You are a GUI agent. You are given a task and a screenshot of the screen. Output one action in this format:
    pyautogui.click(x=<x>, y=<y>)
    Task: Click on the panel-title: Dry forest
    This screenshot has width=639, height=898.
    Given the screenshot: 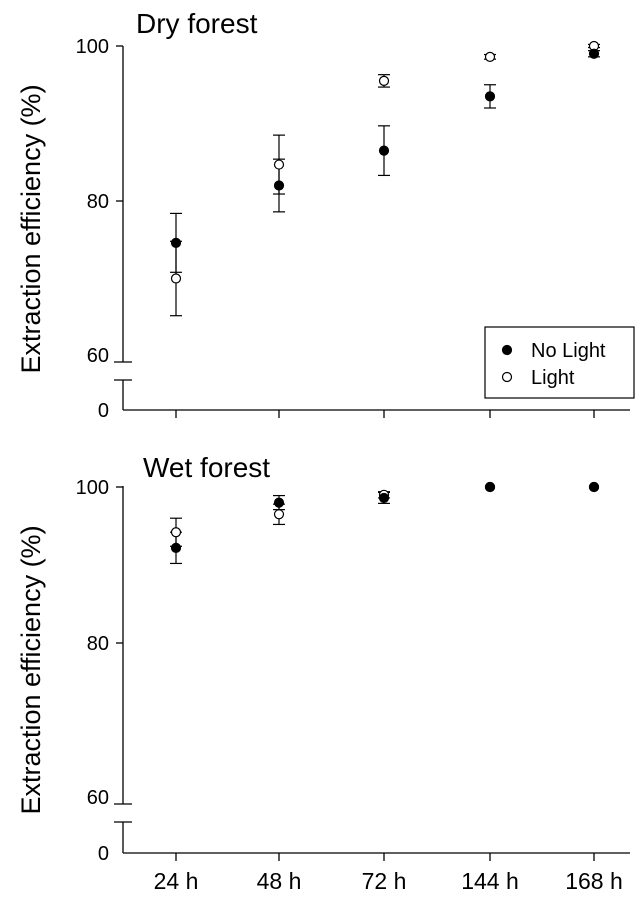 What is the action you would take?
    pyautogui.click(x=197, y=23)
    